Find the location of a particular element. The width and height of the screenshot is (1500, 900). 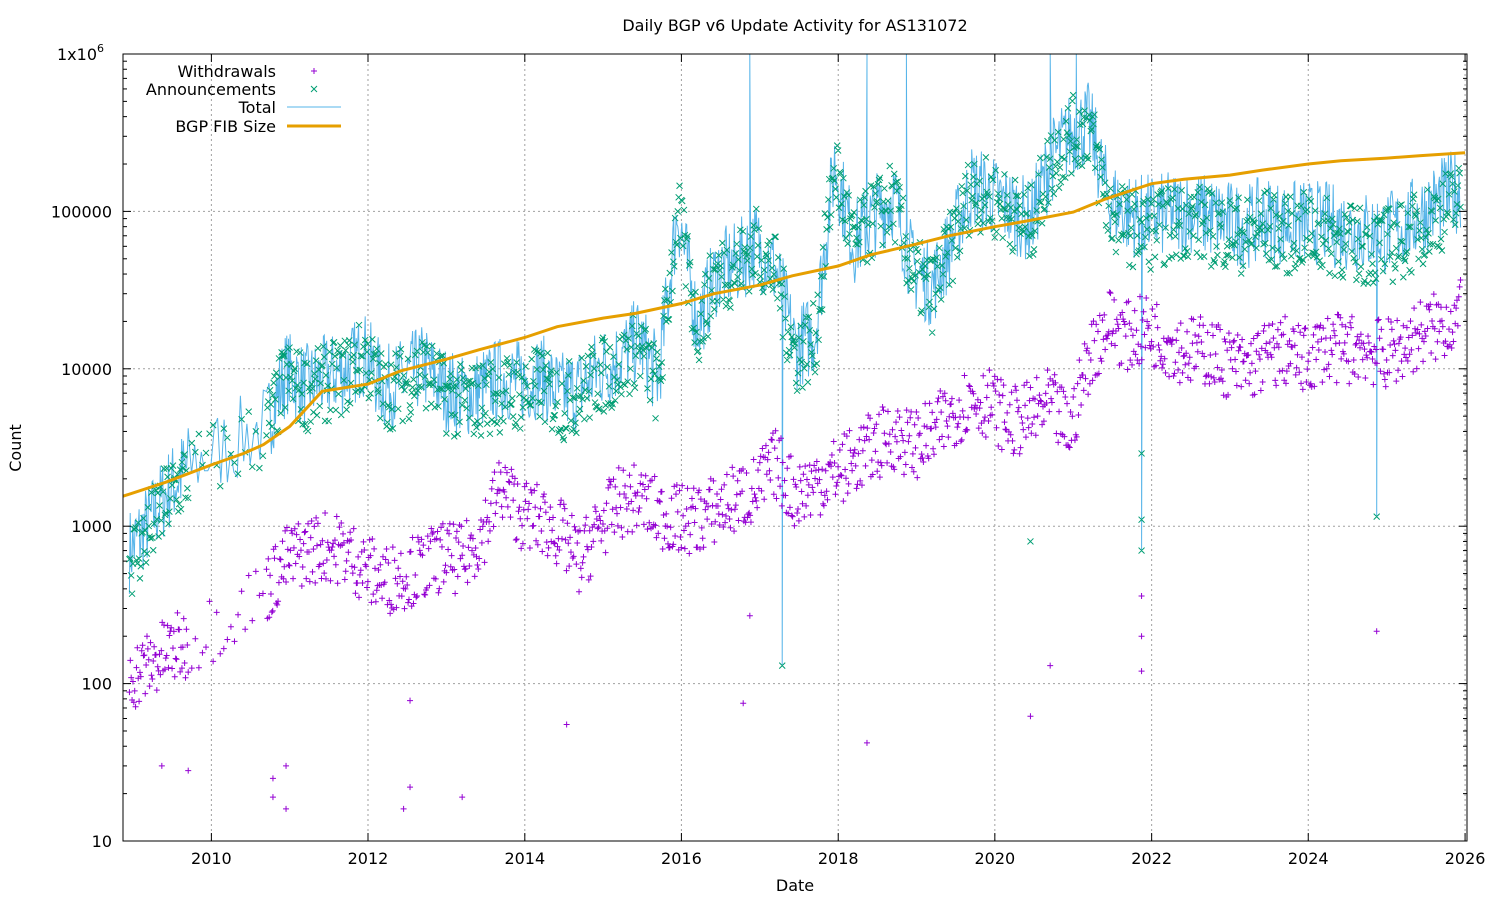

legend-label: Total is located at coordinates (257, 107).